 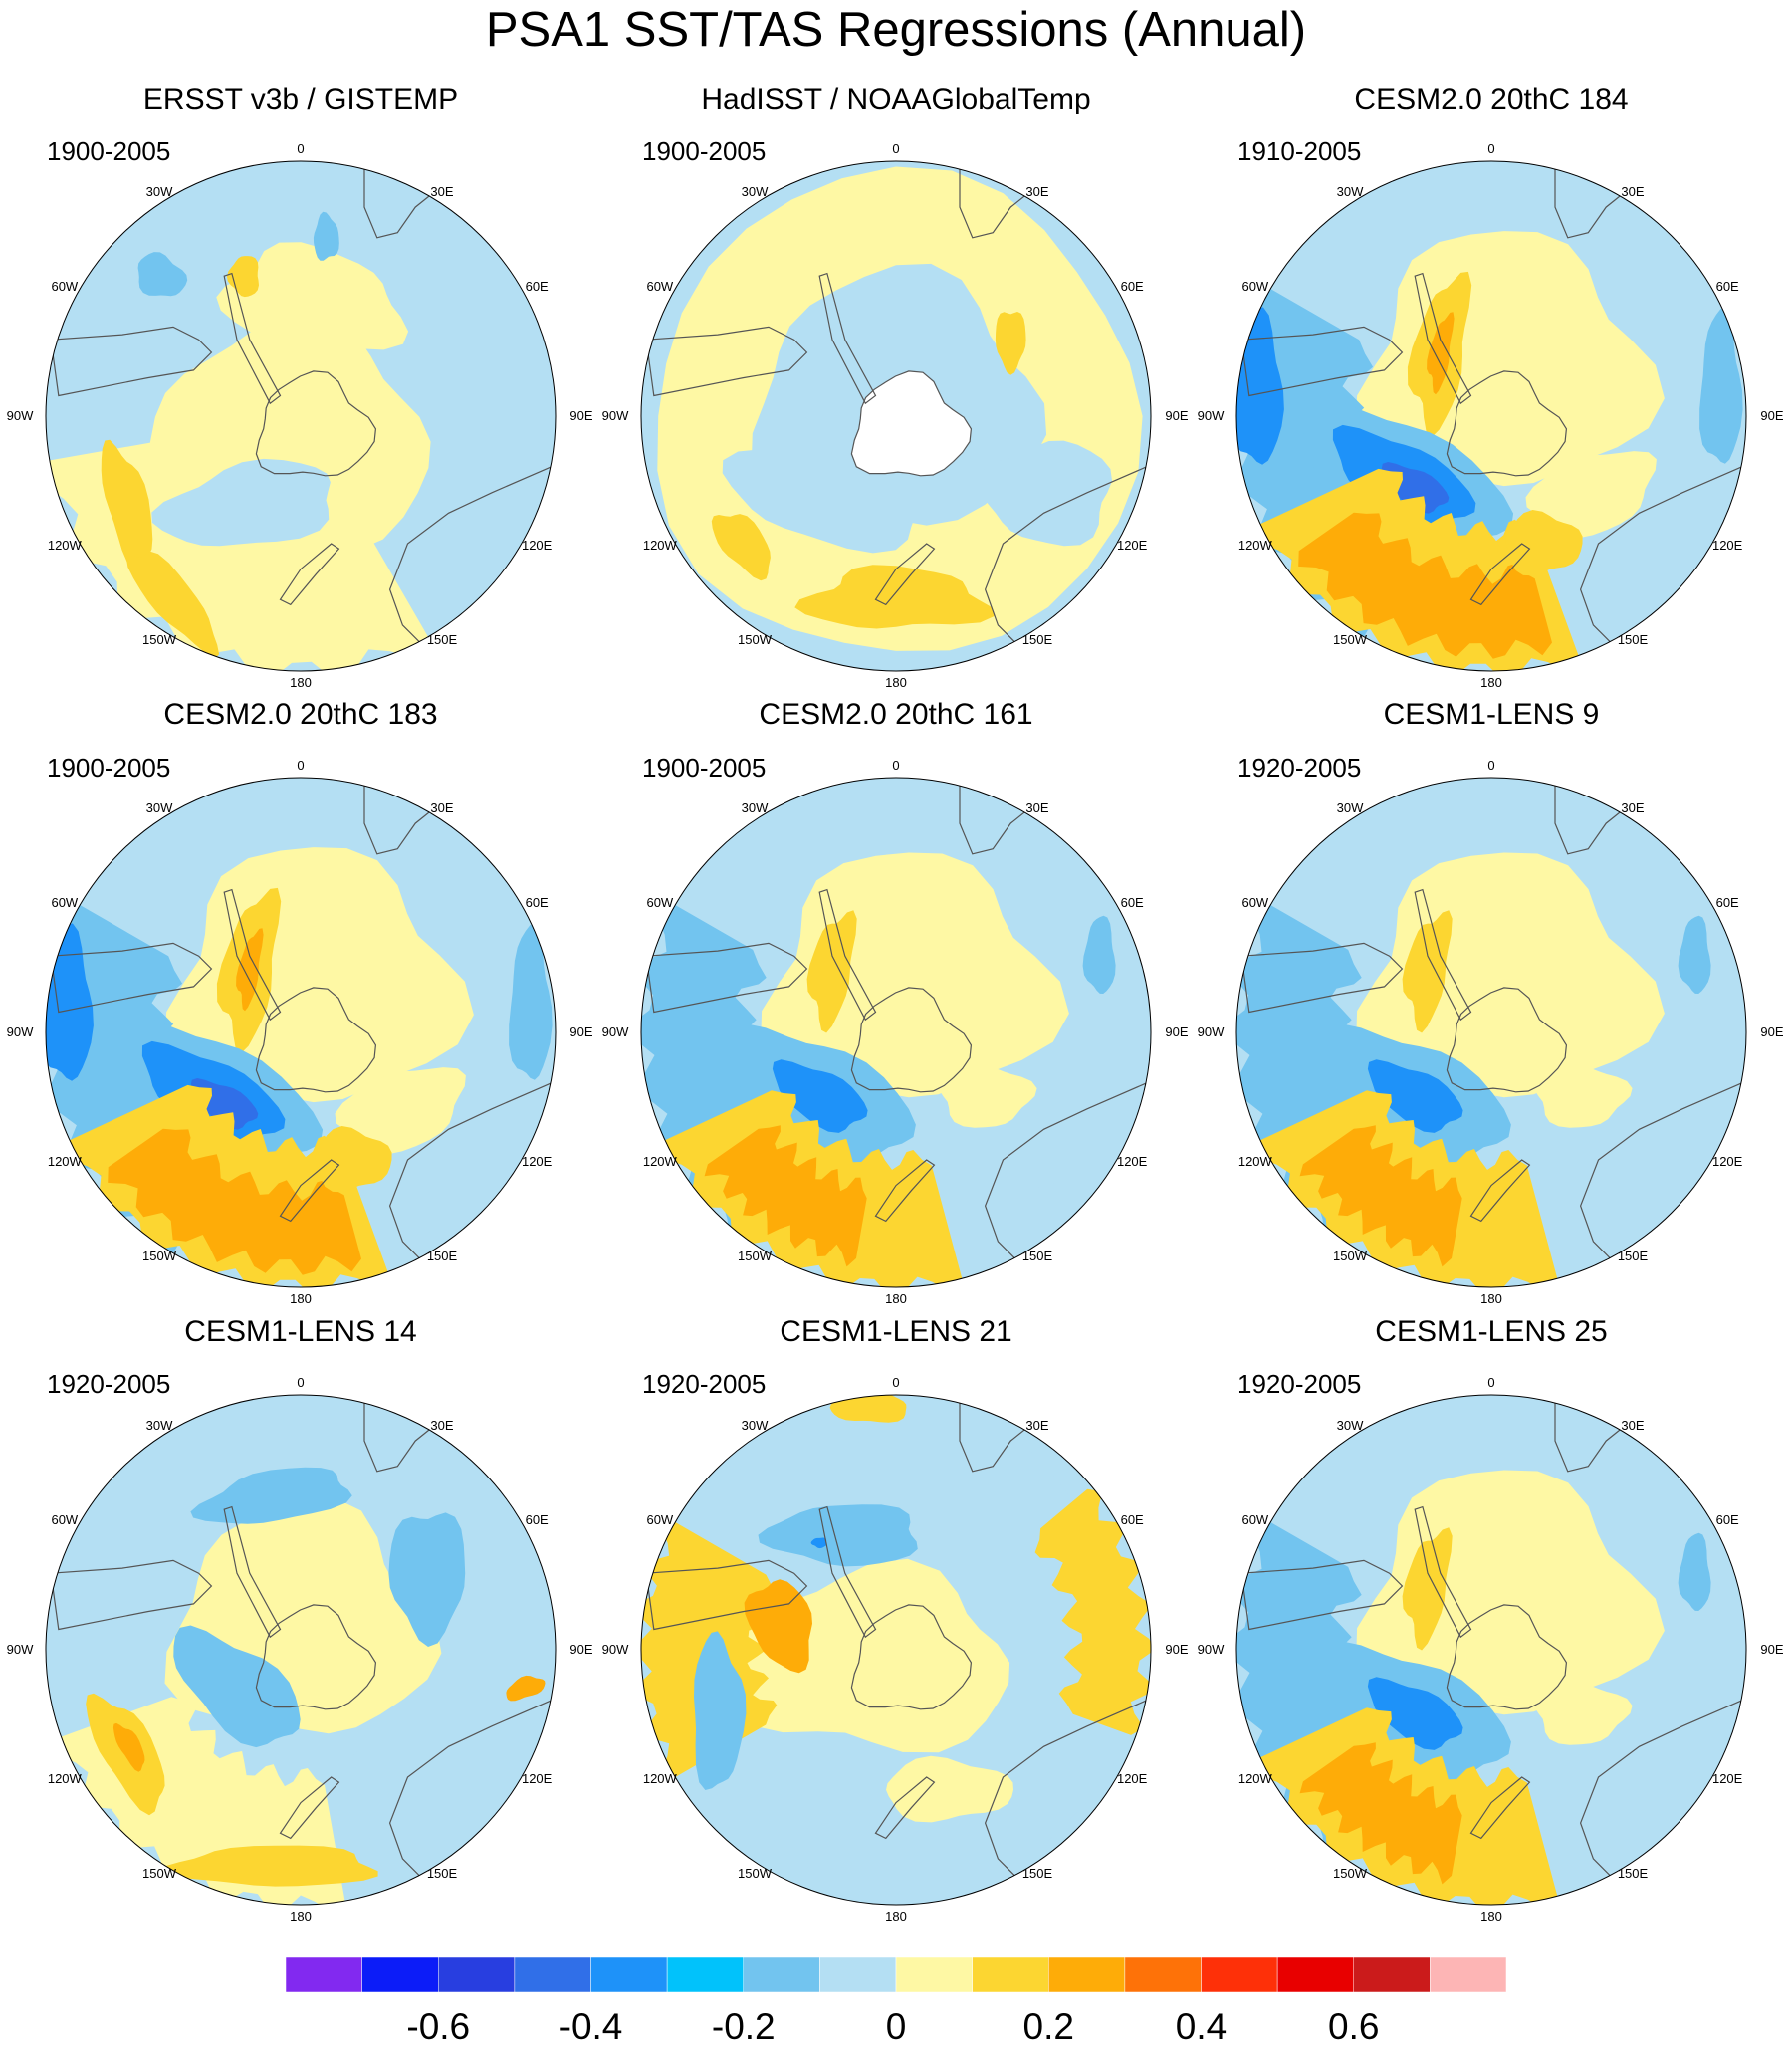 What do you see at coordinates (300, 1331) in the screenshot?
I see `panel-title: CESM1-LENS 14` at bounding box center [300, 1331].